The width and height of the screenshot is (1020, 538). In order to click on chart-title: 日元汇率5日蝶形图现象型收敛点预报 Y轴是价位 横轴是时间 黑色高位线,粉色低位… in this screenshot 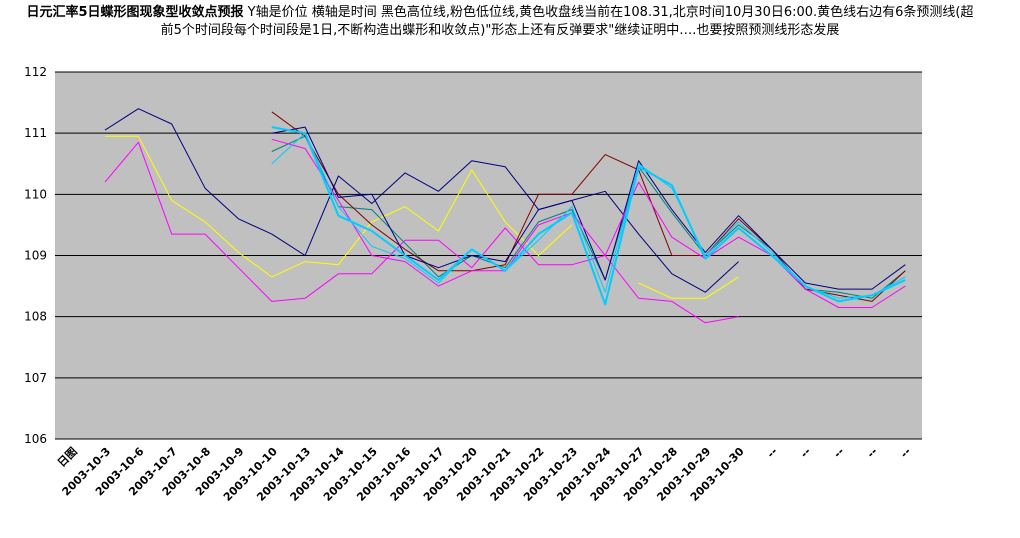, I will do `click(500, 22)`.